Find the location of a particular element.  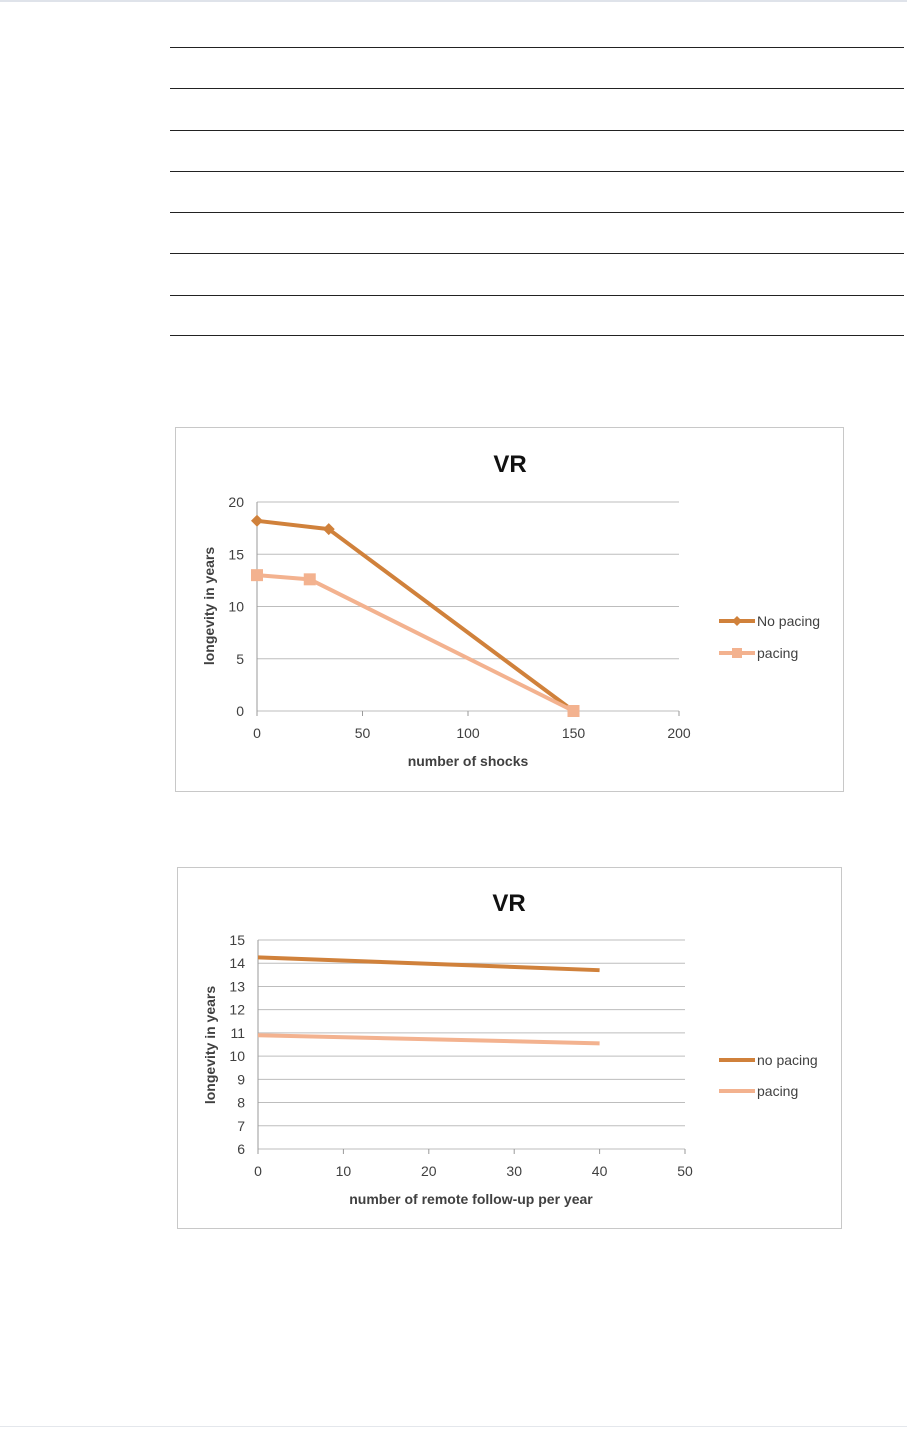

y-tick-label: 12 is located at coordinates (237, 1010).